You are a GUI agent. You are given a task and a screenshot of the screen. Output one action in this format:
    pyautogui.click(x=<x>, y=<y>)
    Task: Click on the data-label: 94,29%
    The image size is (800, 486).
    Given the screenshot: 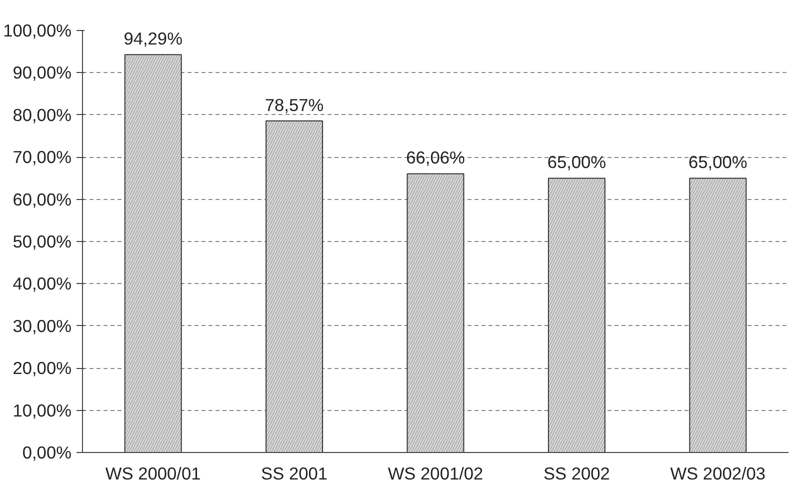 What is the action you would take?
    pyautogui.click(x=153, y=38)
    